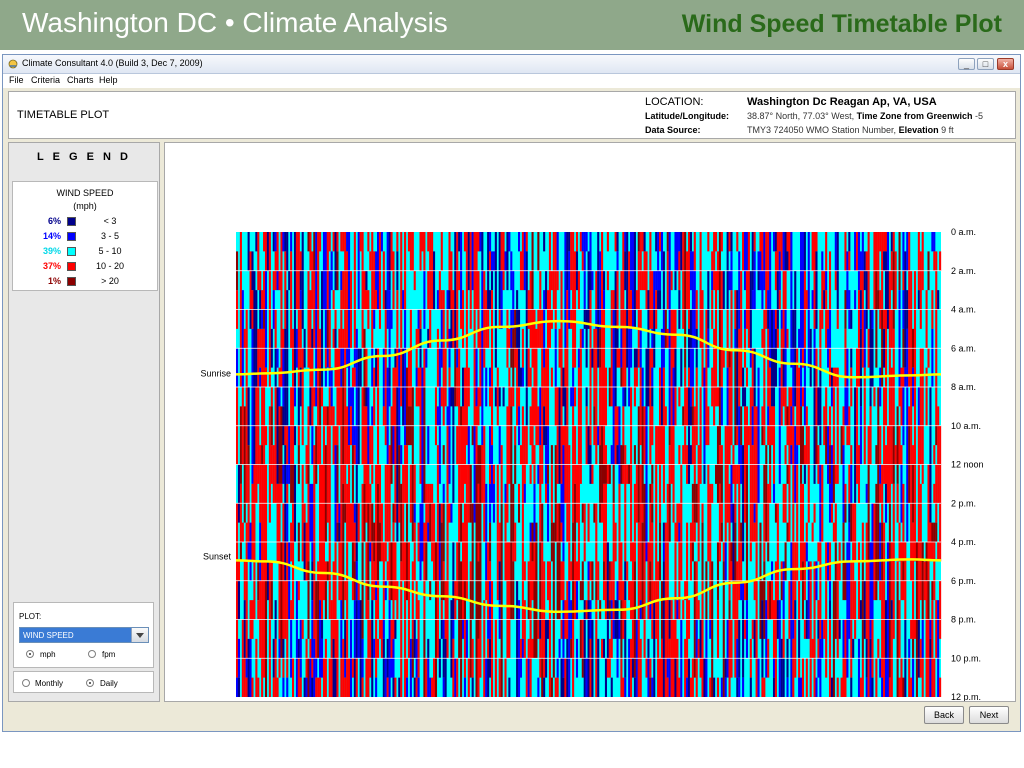  I want to click on maximize-button: □, so click(985, 64).